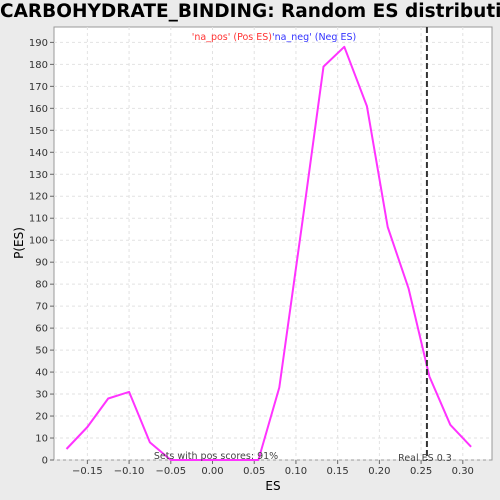 This screenshot has width=500, height=500. Describe the element at coordinates (232, 37) in the screenshot. I see `legend-pos: 'na_pos' (Pos ES)` at that location.